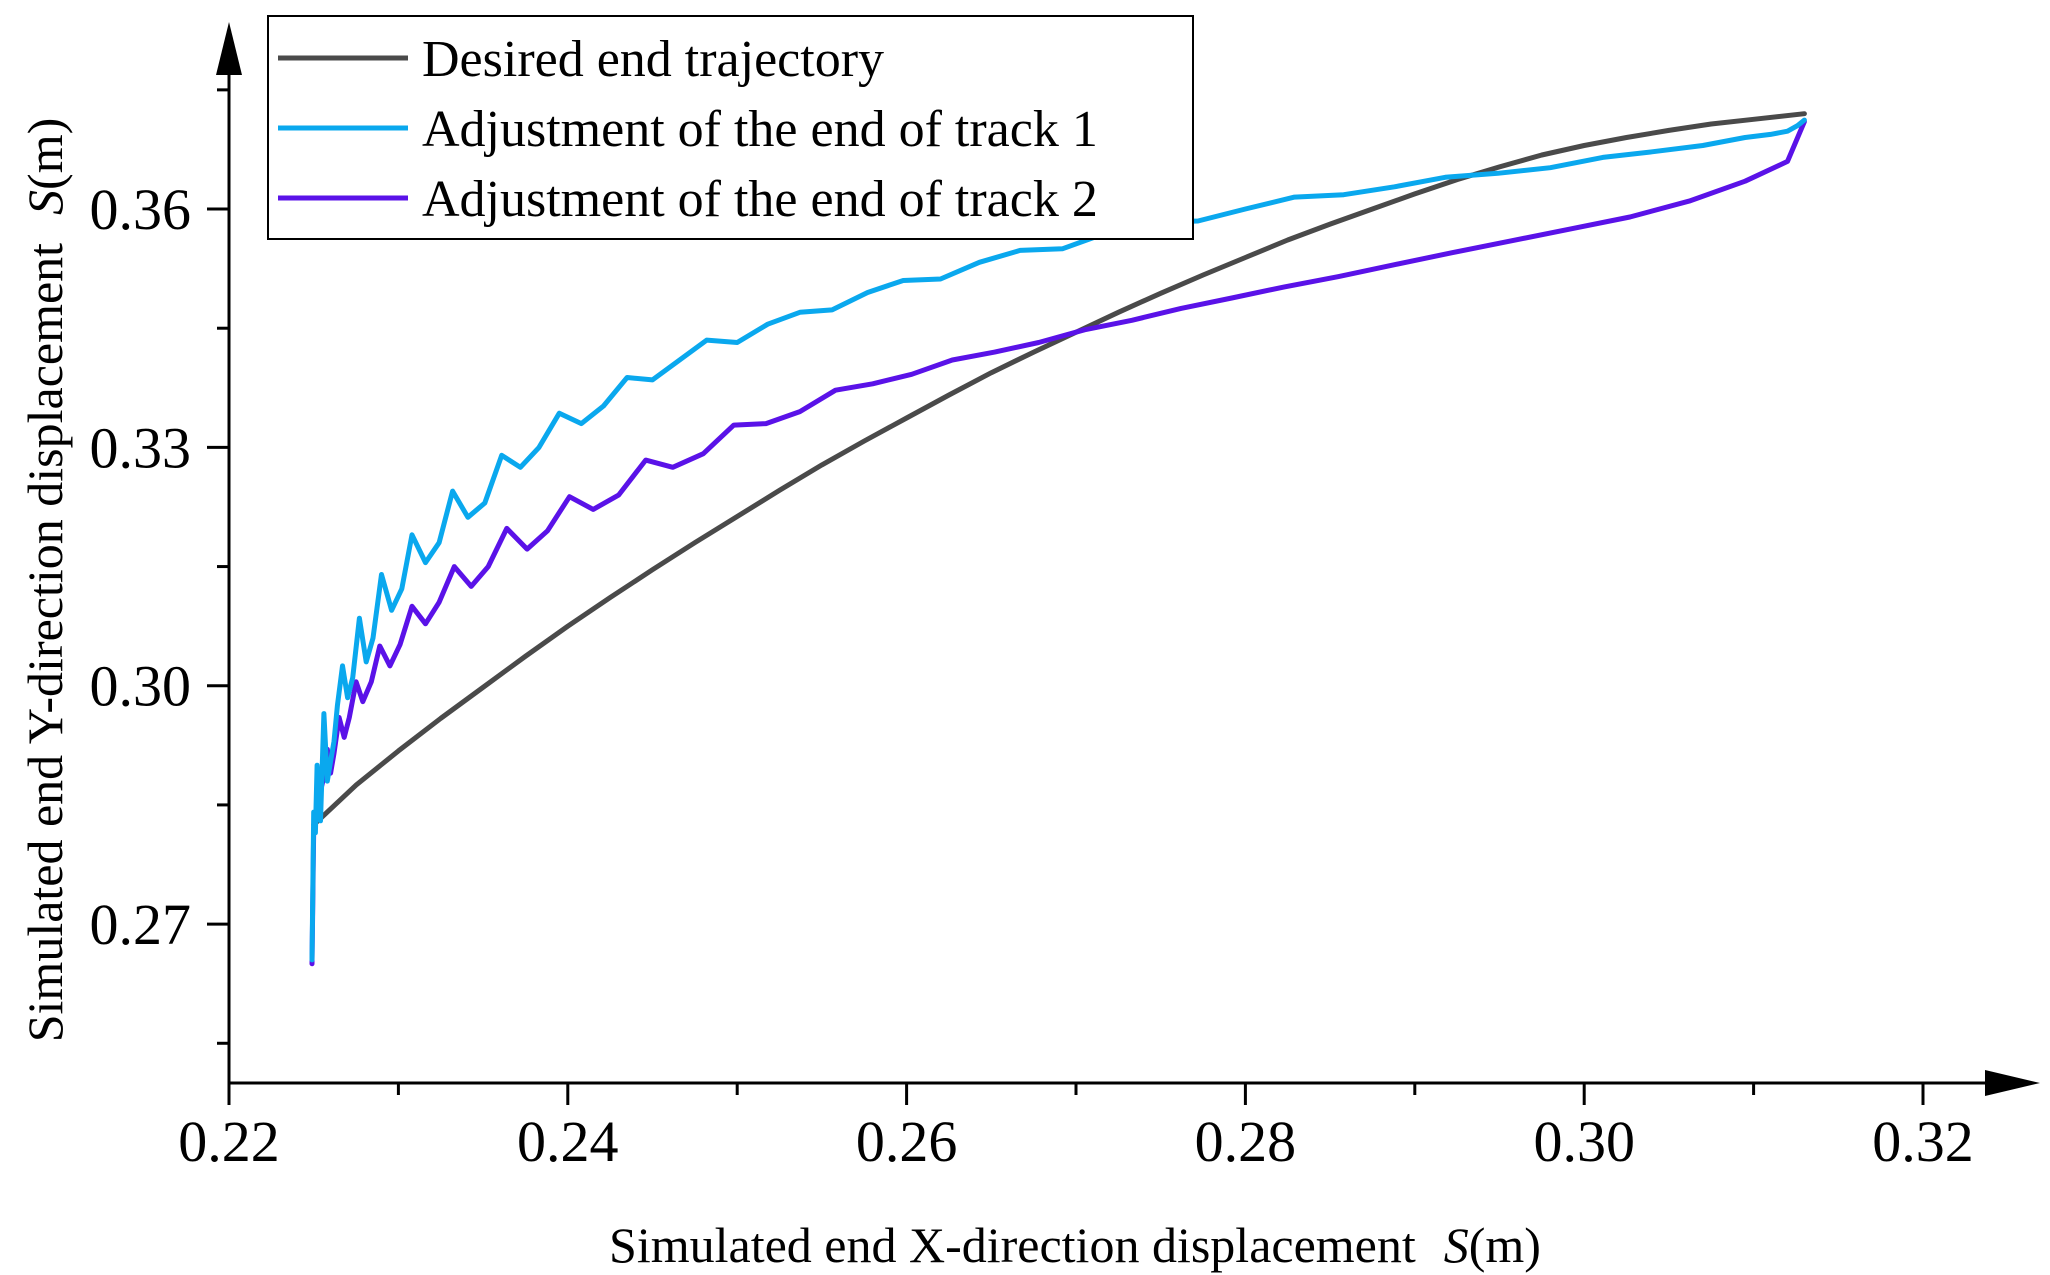 The height and width of the screenshot is (1275, 2050). Describe the element at coordinates (907, 1141) in the screenshot. I see `x-tick-label: 0.26` at that location.